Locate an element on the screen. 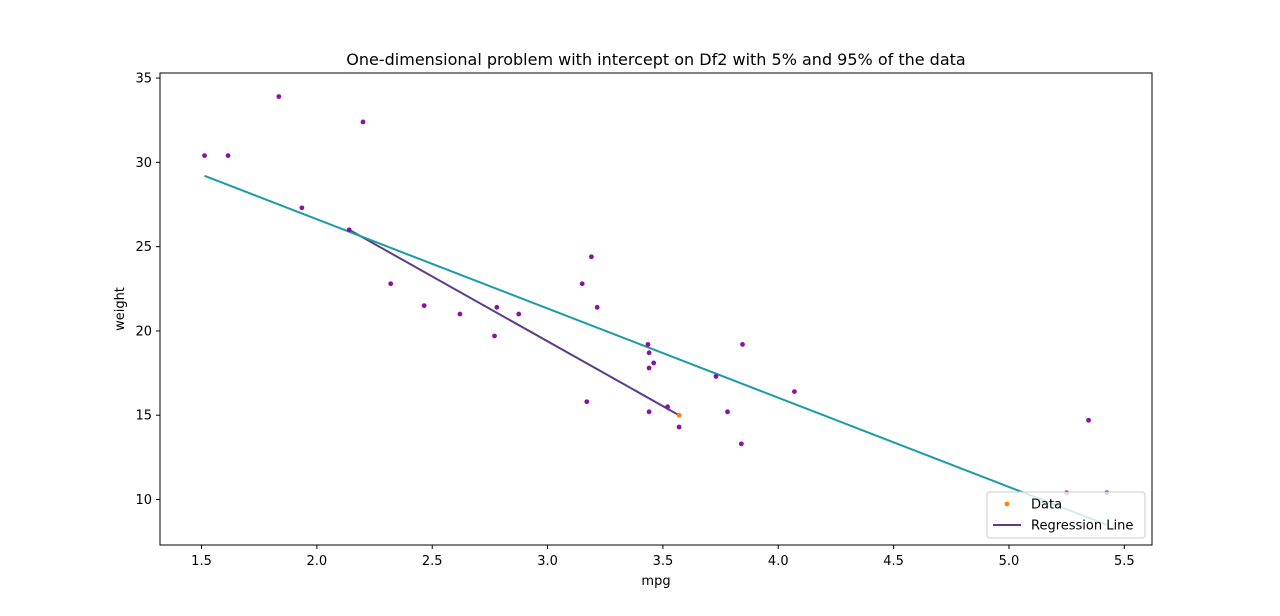  y-tick-label: 10 is located at coordinates (143, 500).